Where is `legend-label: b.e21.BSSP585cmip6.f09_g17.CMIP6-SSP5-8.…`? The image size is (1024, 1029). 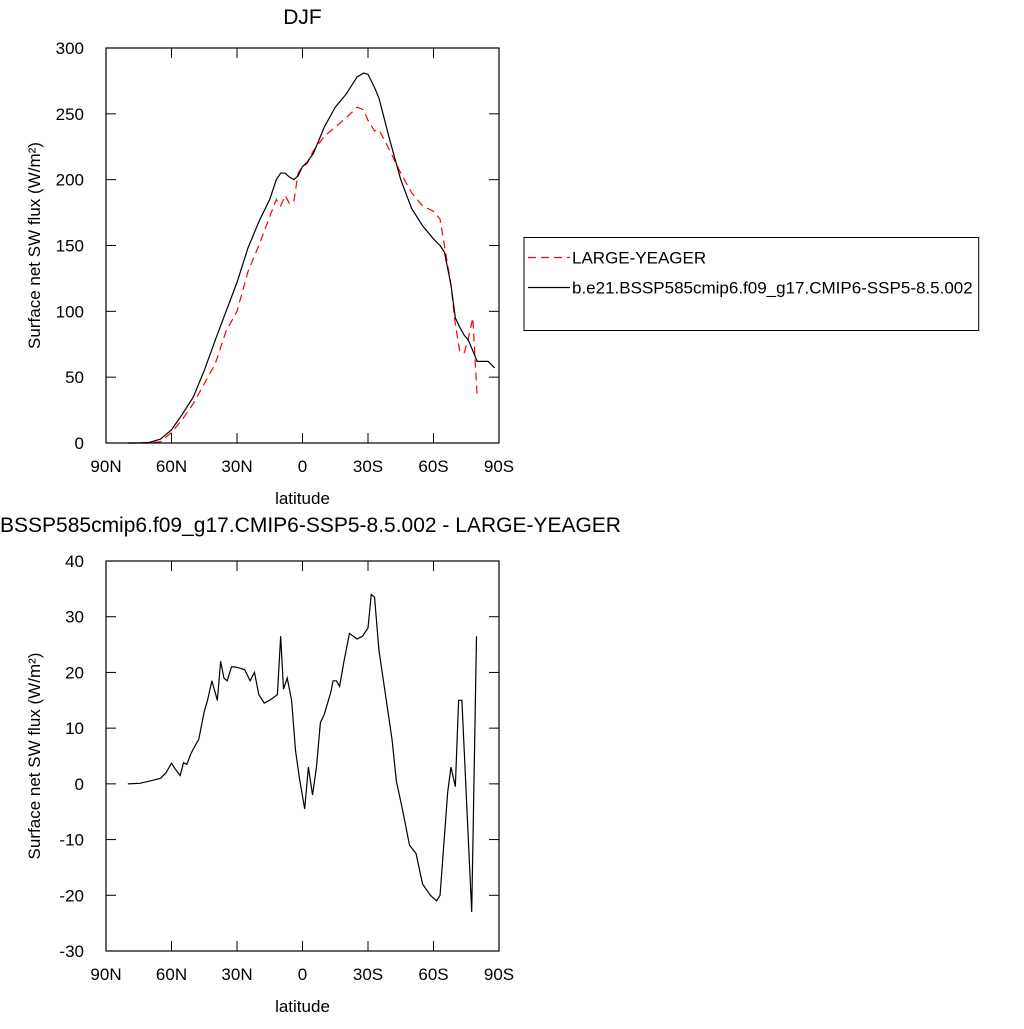
legend-label: b.e21.BSSP585cmip6.f09_g17.CMIP6-SSP5-8.… is located at coordinates (772, 288).